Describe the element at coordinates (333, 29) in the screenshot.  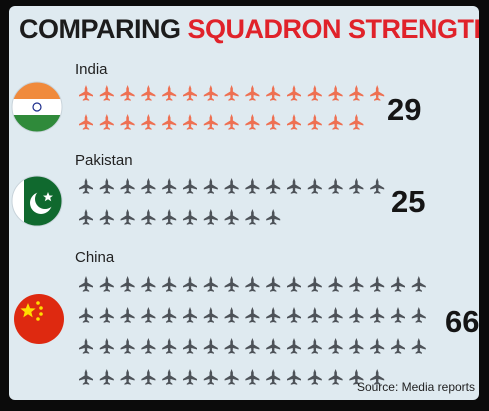
I see `title-part-2: SQUADRON STRENGTH` at that location.